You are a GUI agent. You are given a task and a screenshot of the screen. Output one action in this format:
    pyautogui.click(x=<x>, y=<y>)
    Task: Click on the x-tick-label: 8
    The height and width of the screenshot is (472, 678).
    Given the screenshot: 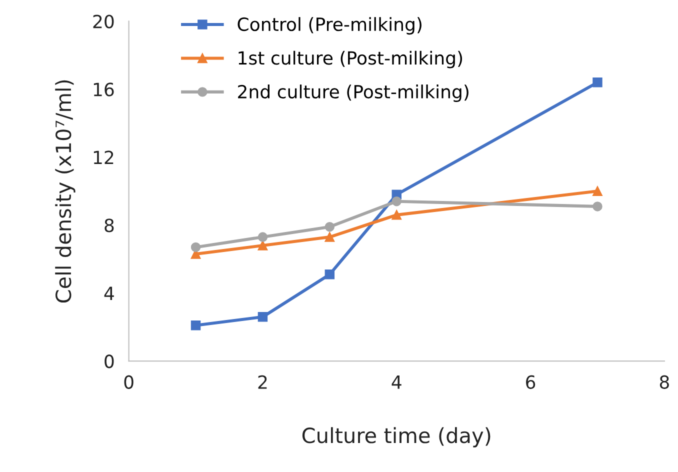 What is the action you would take?
    pyautogui.click(x=664, y=382)
    